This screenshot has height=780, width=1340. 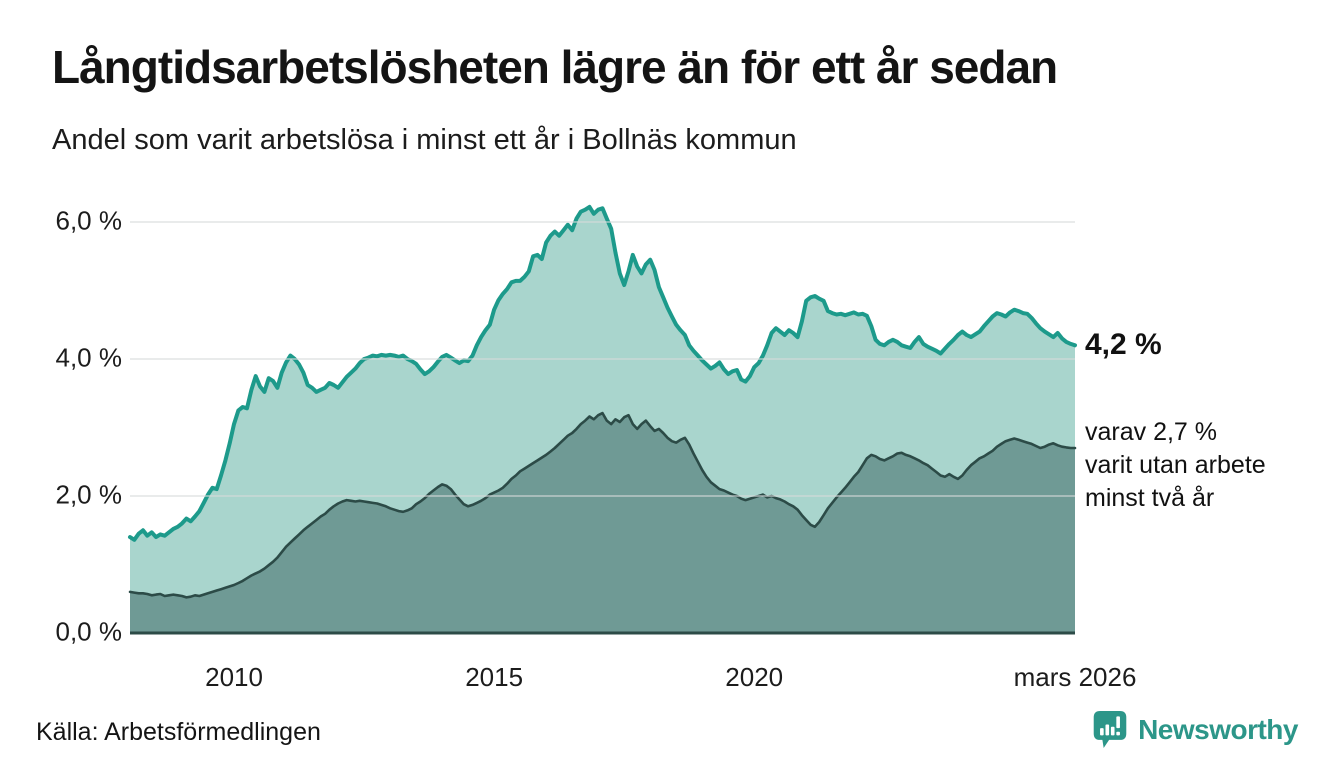 I want to click on secondary-value-line1: varav 2,7 %, so click(x=1151, y=432).